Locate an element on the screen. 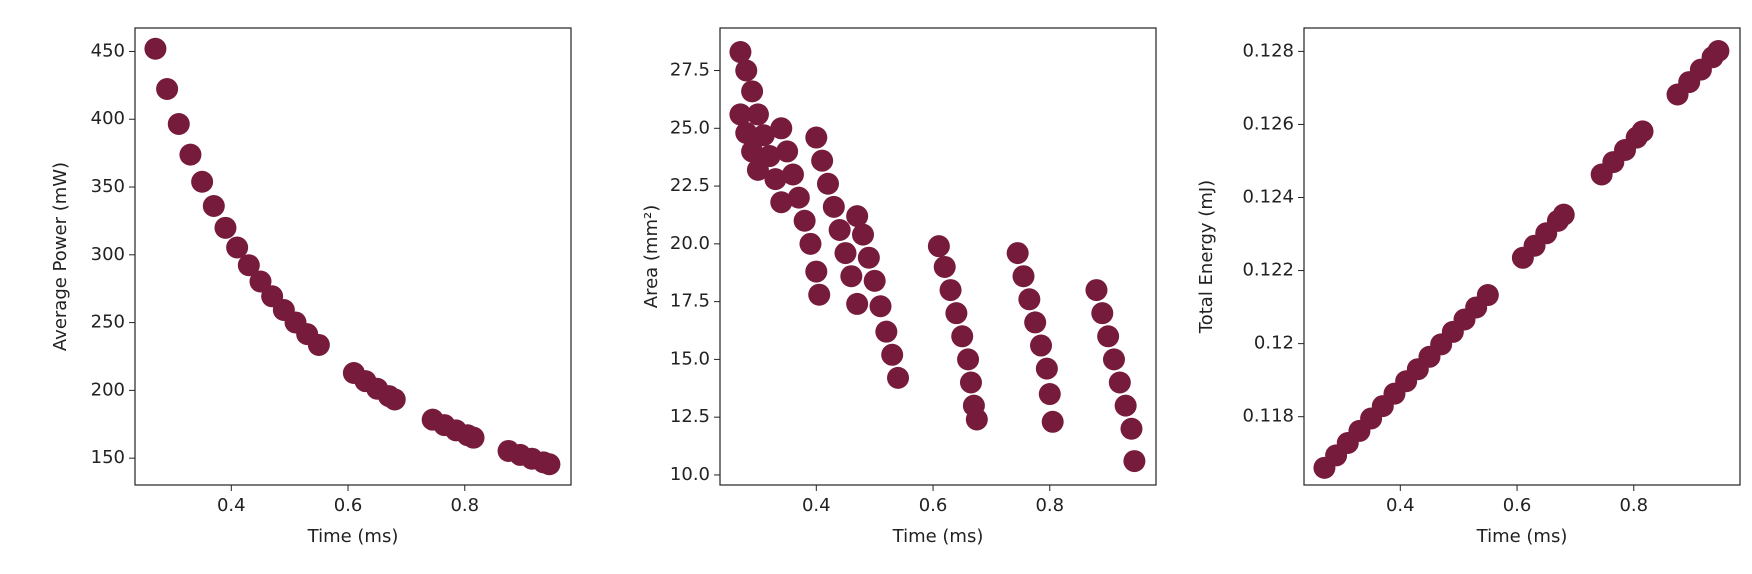  y-tick-label: 0.126 is located at coordinates (1268, 123).